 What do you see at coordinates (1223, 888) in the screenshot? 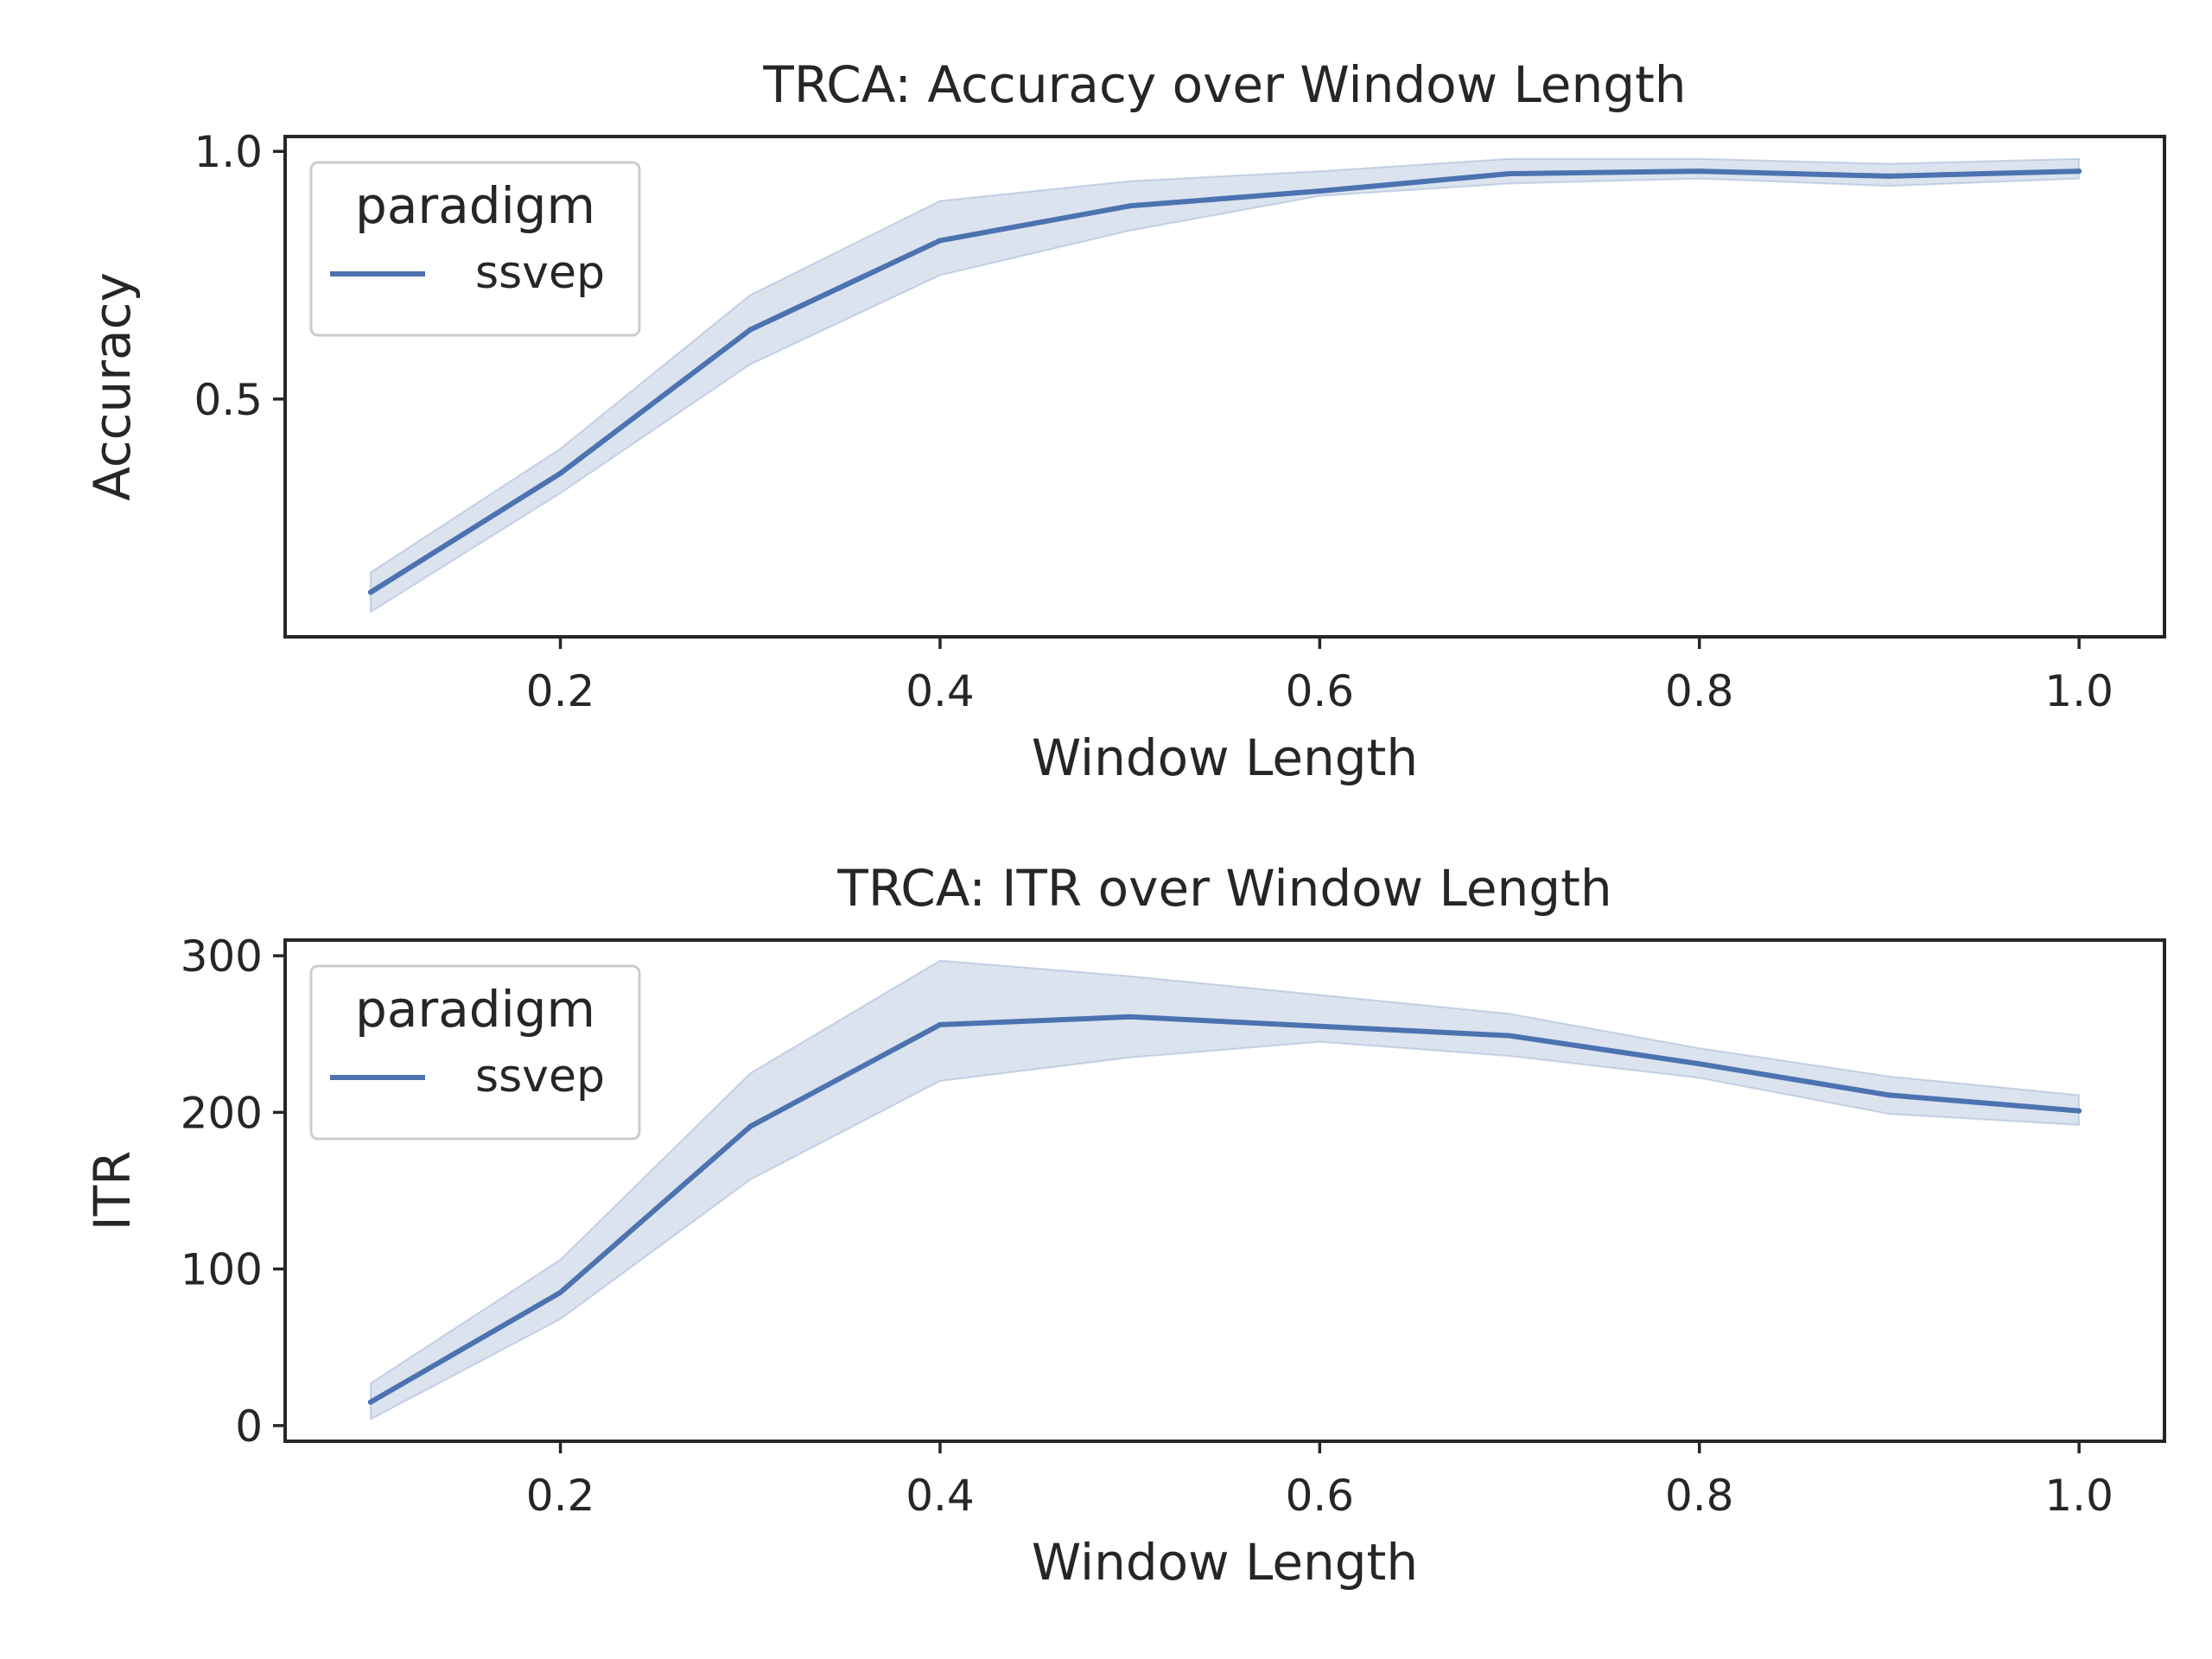
I see `chart-title: TRCA: ITR over Window Length` at bounding box center [1223, 888].